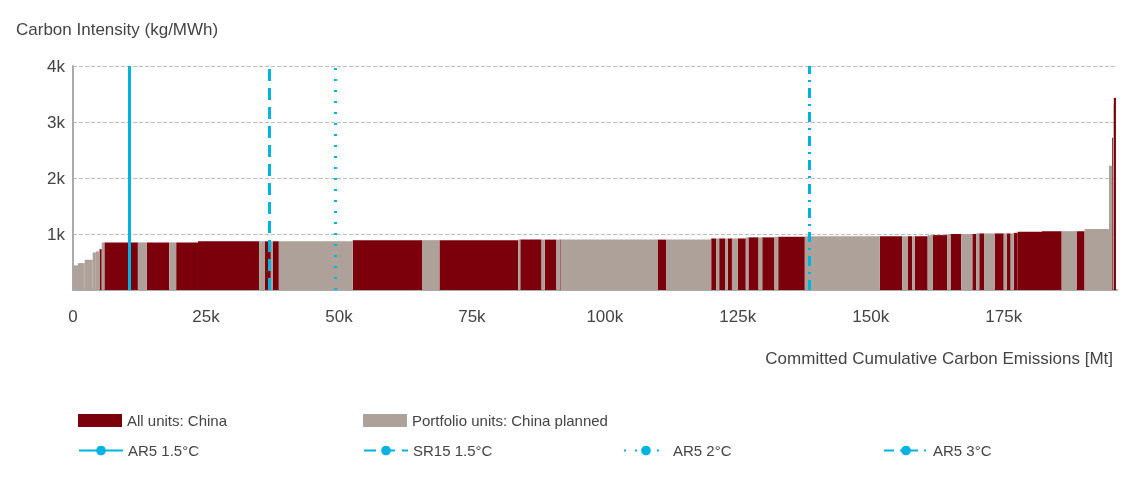 The height and width of the screenshot is (479, 1138). What do you see at coordinates (453, 450) in the screenshot?
I see `legend-label: SR15 1.5°C` at bounding box center [453, 450].